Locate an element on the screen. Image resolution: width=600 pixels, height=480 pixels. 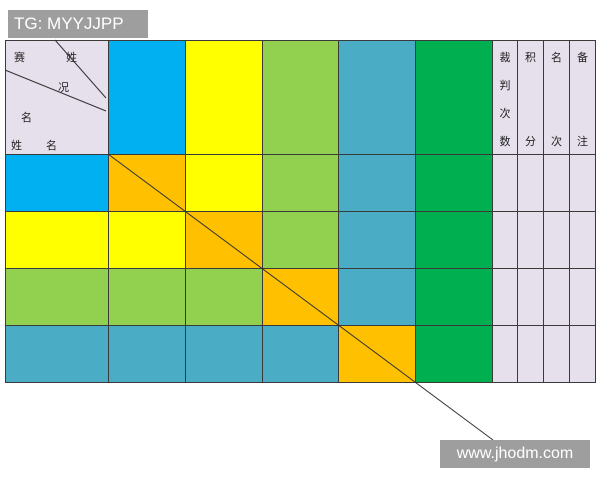
corner-label: 况 is located at coordinates (63, 87).